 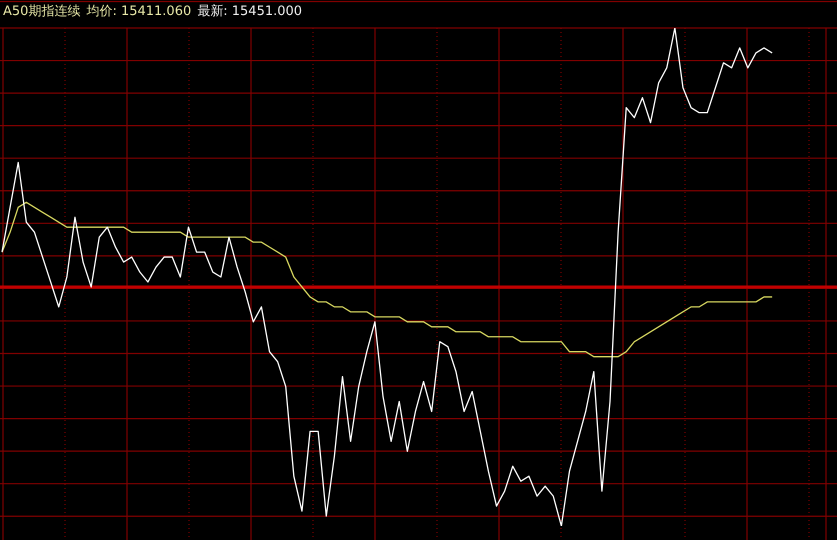 What do you see at coordinates (249, 11) in the screenshot?
I see `text: 最新: 15451.000` at bounding box center [249, 11].